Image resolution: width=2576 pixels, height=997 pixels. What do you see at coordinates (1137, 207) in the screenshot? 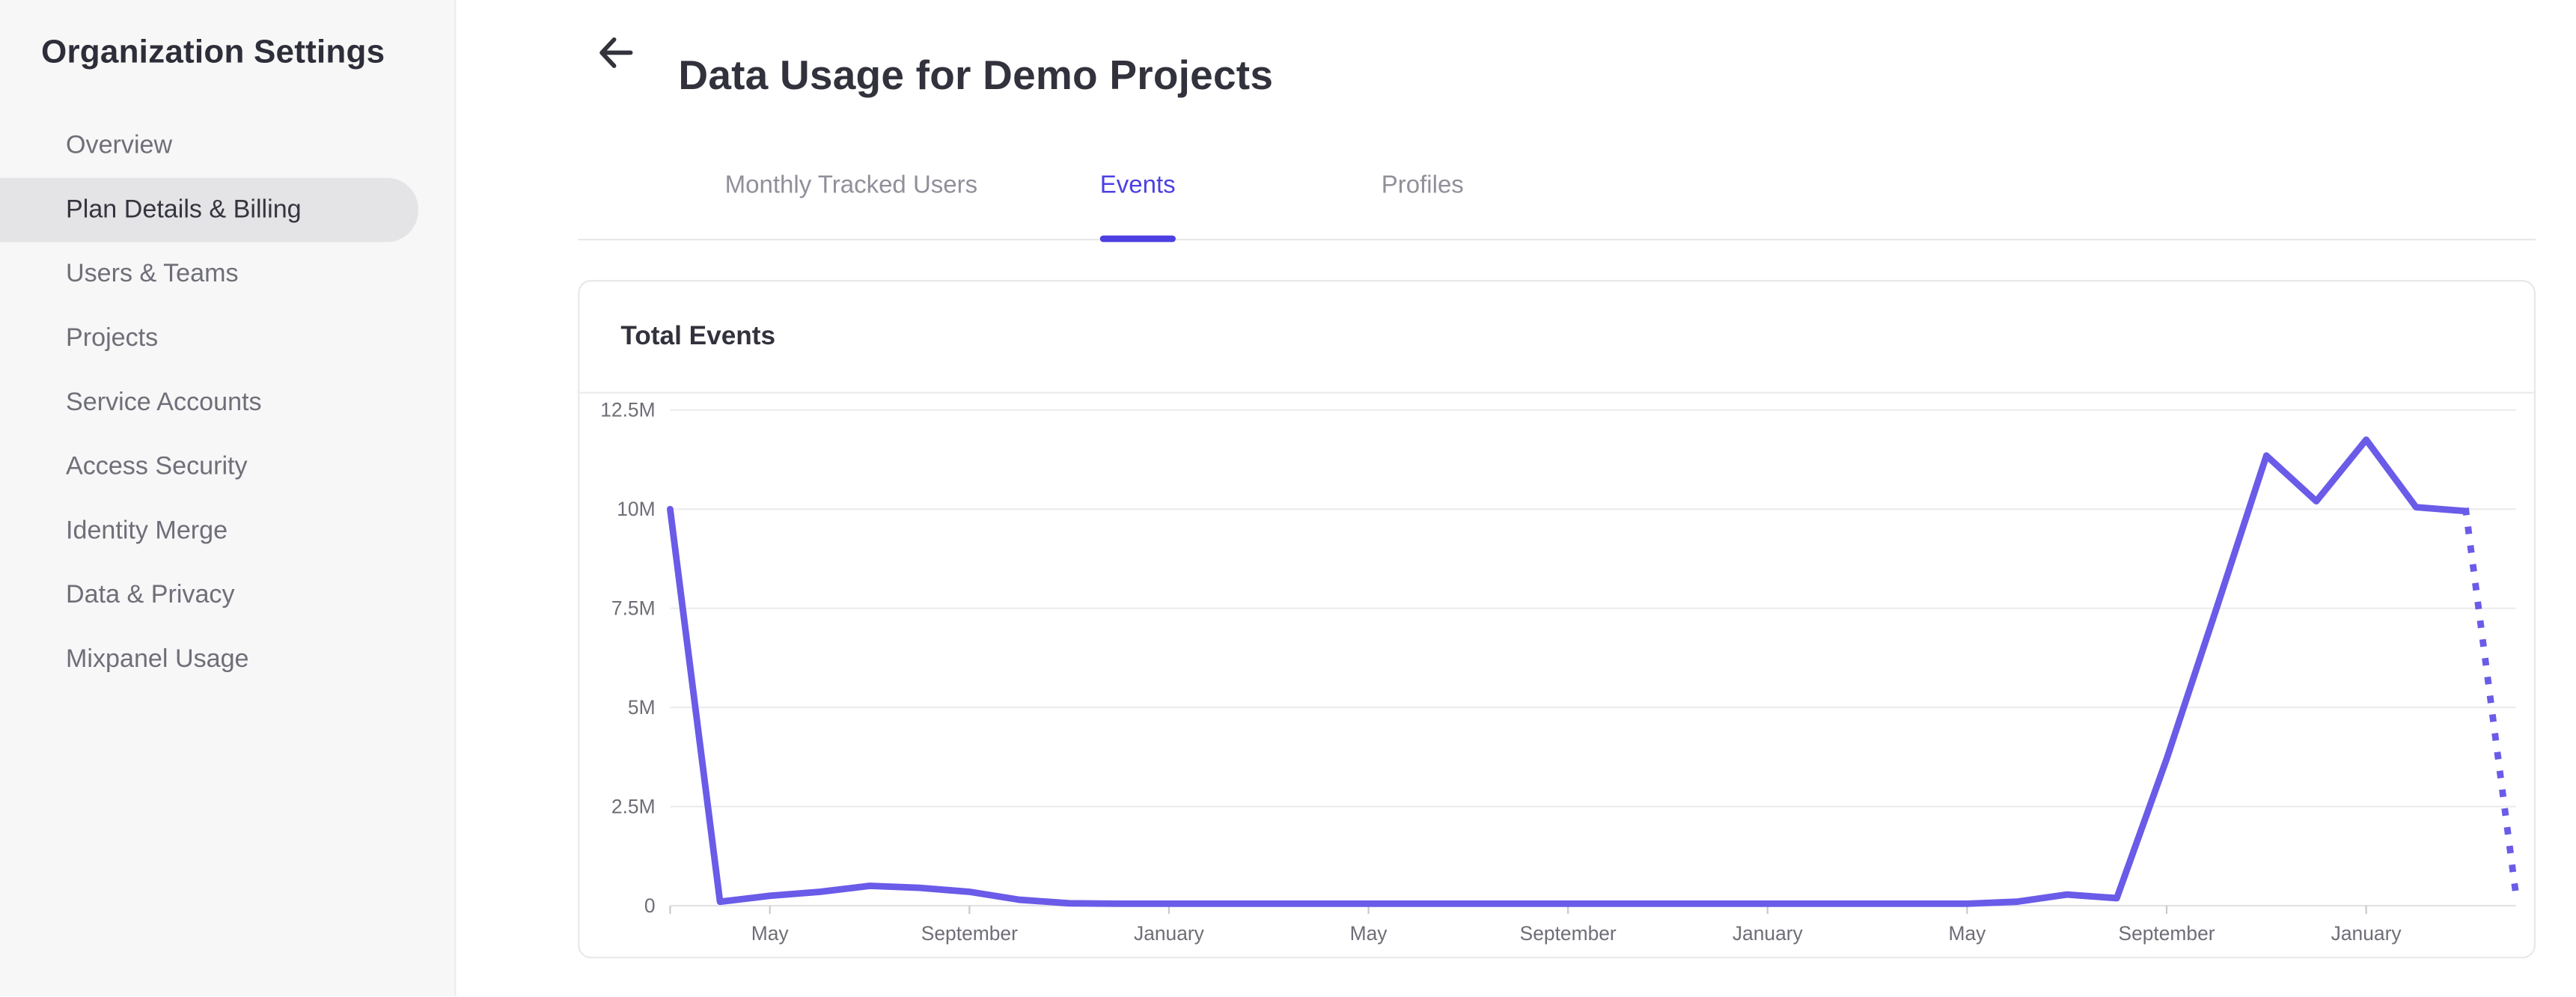
I see `tab-events: Events` at bounding box center [1137, 207].